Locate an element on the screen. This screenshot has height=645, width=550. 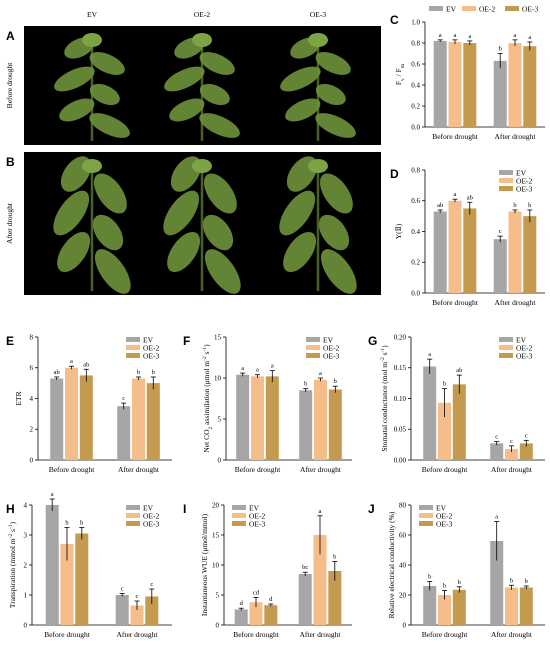
significance-letter: d is located at coordinates (242, 603).